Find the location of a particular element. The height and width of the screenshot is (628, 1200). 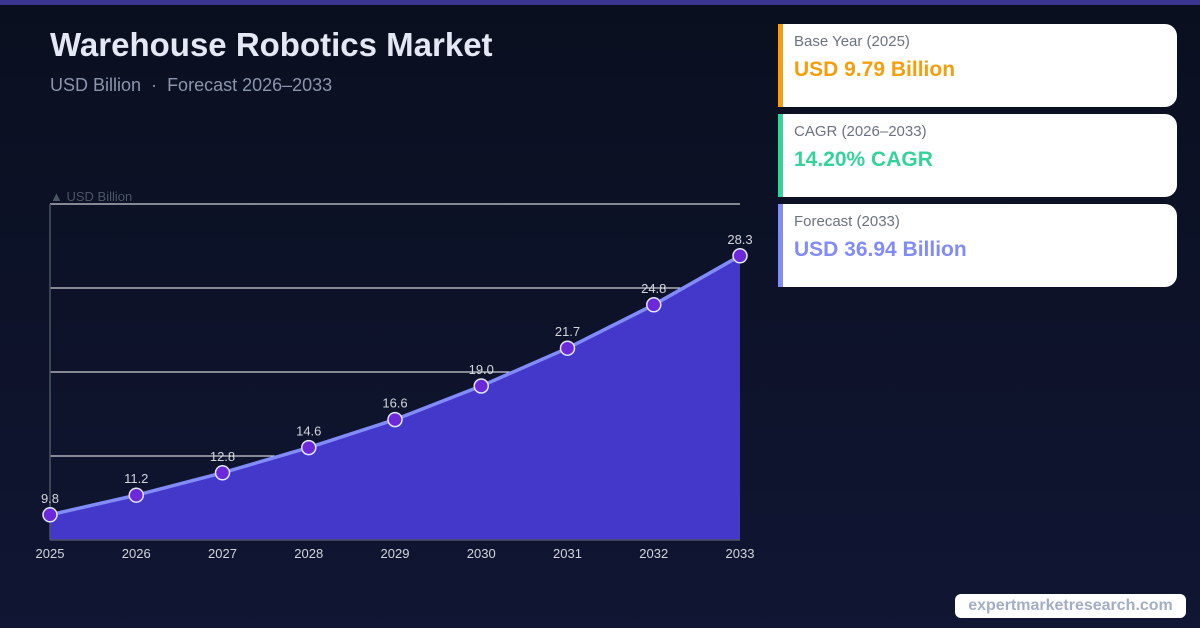

x-tick-2032: 2032 is located at coordinates (653, 553).